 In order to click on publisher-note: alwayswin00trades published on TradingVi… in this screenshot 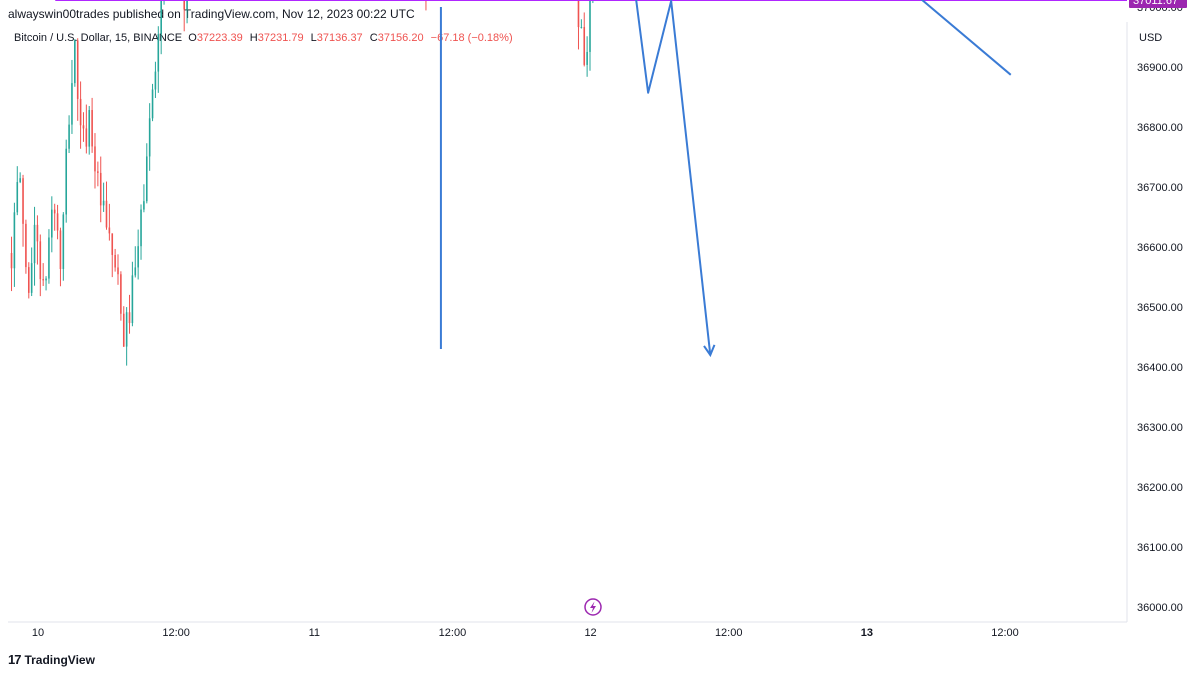, I will do `click(211, 14)`.